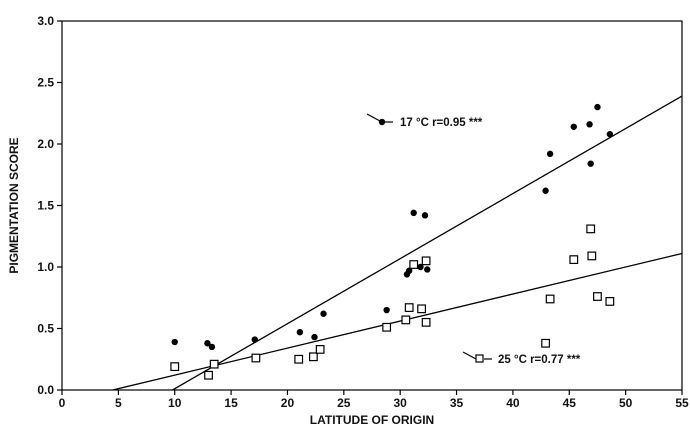  I want to click on legend-entry-25c: 25 °C r=0.77 ***, so click(521, 358).